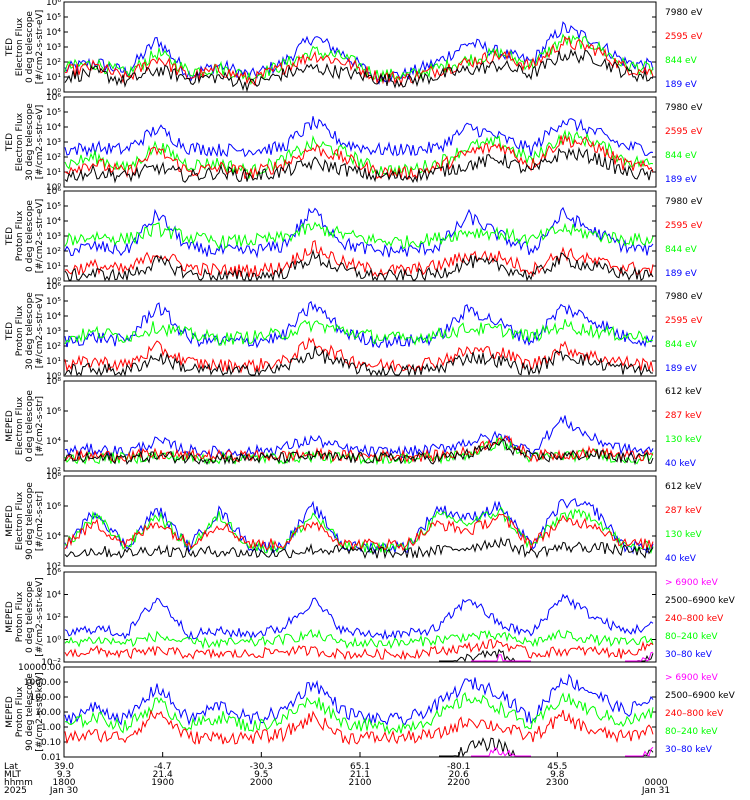 This screenshot has height=800, width=750. I want to click on y-axis-label: [#/cm2-s-str-keV], so click(40, 711).